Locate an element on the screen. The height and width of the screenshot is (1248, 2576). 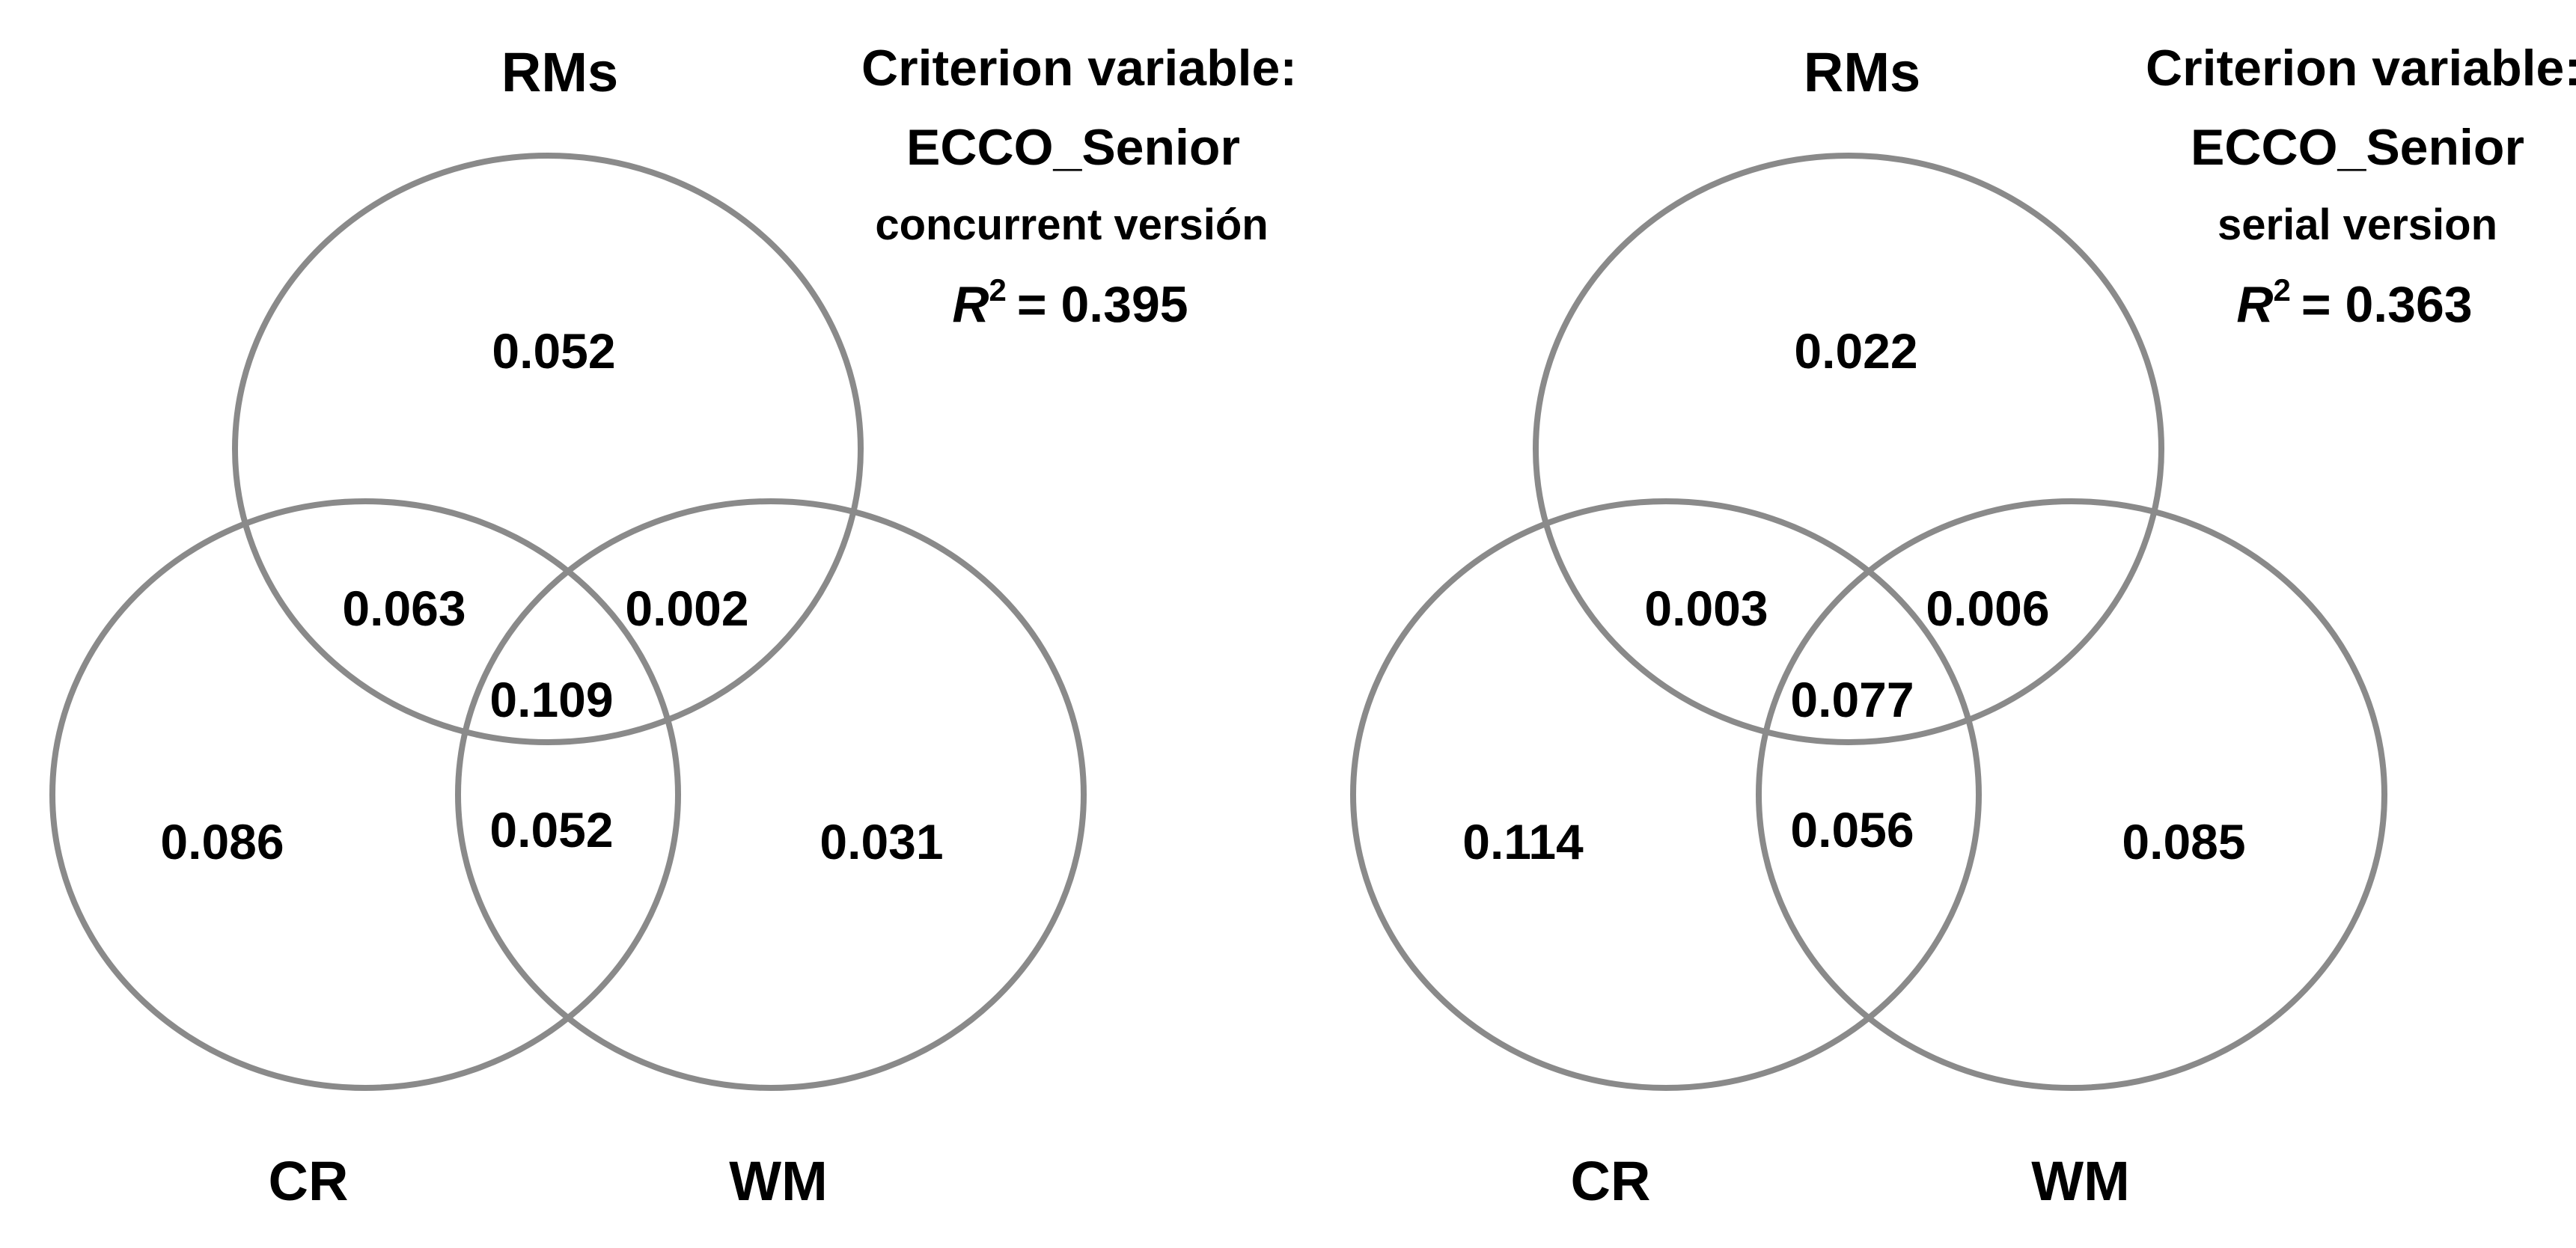
region-rms-only: 0.052 is located at coordinates (553, 351).